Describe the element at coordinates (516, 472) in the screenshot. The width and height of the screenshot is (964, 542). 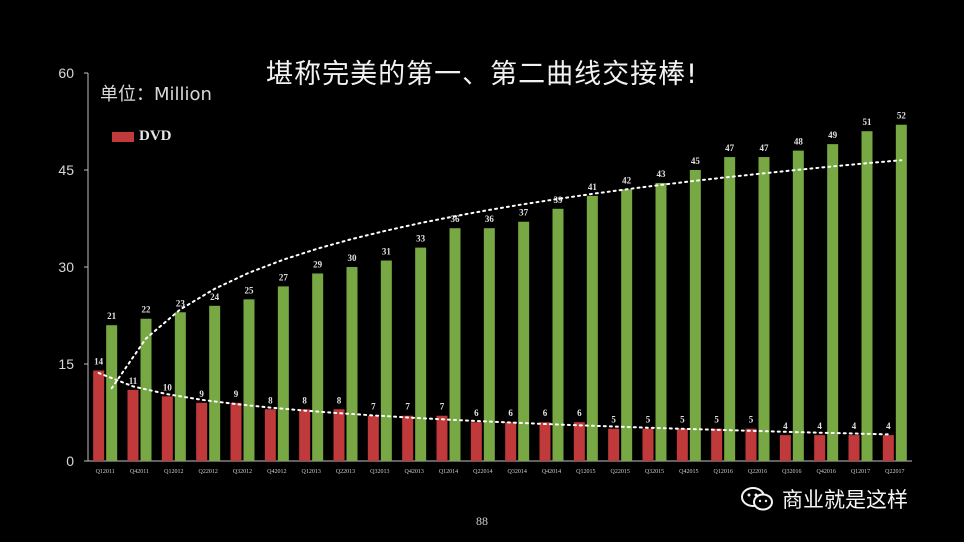
I see `x-tick-label: Q32014` at that location.